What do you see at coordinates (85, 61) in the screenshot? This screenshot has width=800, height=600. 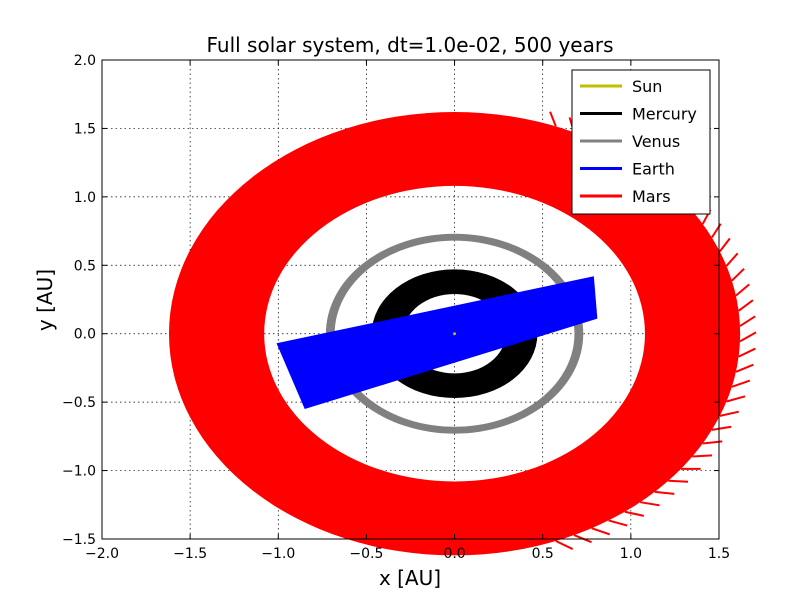 I see `y-tick-label: 2.0` at bounding box center [85, 61].